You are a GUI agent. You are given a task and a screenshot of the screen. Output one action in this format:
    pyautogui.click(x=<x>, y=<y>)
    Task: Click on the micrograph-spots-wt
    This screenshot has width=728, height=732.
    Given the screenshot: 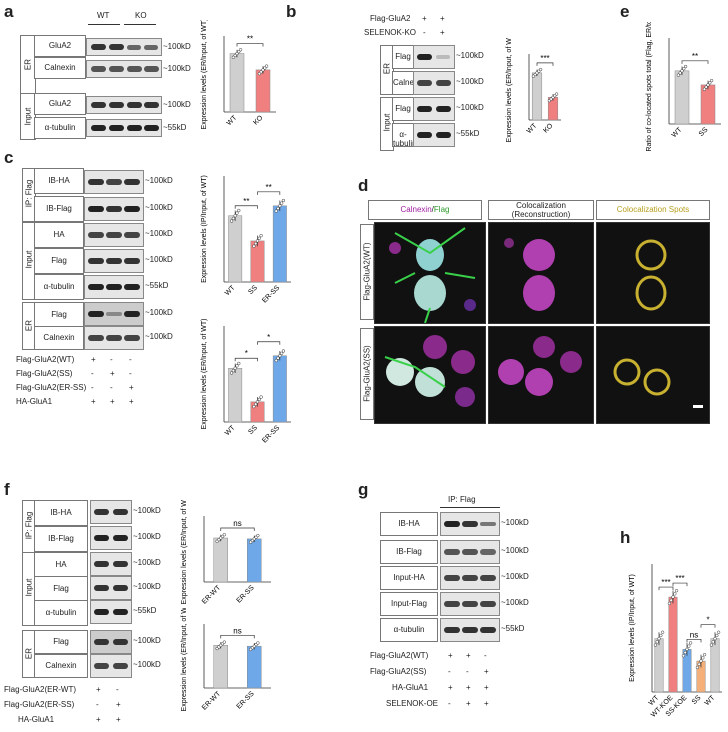 What is the action you would take?
    pyautogui.click(x=653, y=273)
    